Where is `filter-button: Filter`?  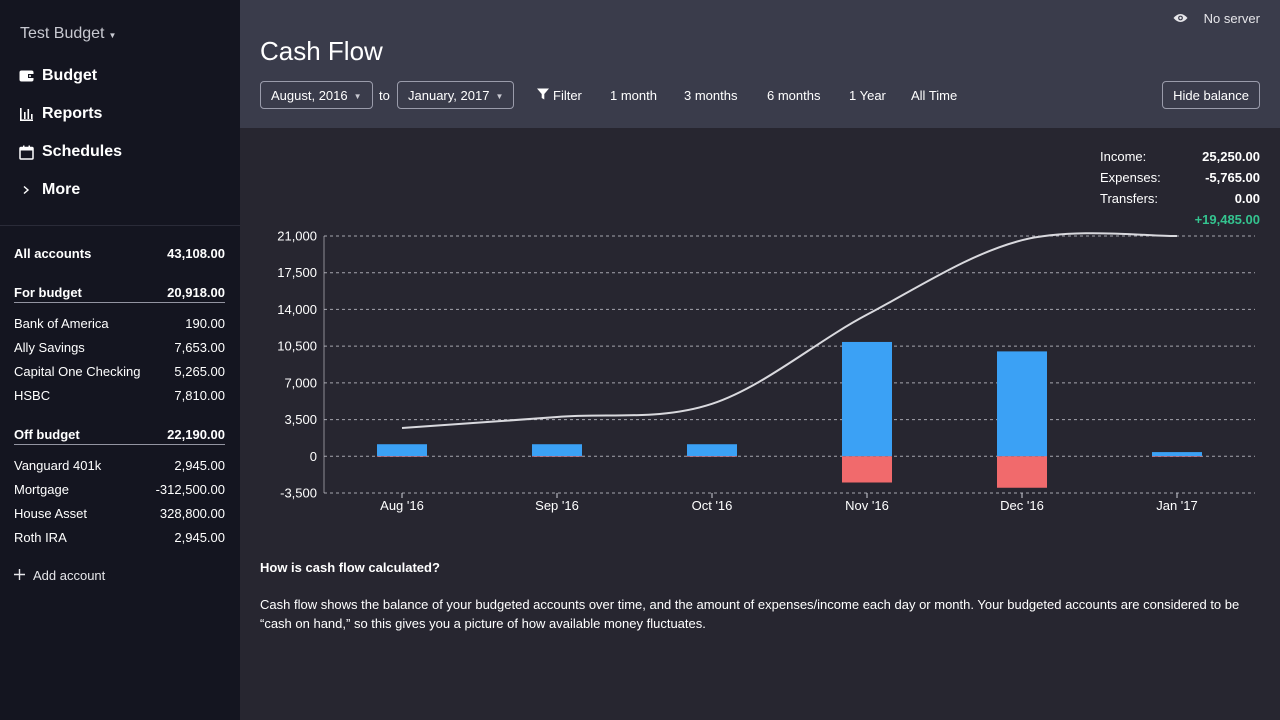 filter-button: Filter is located at coordinates (559, 95).